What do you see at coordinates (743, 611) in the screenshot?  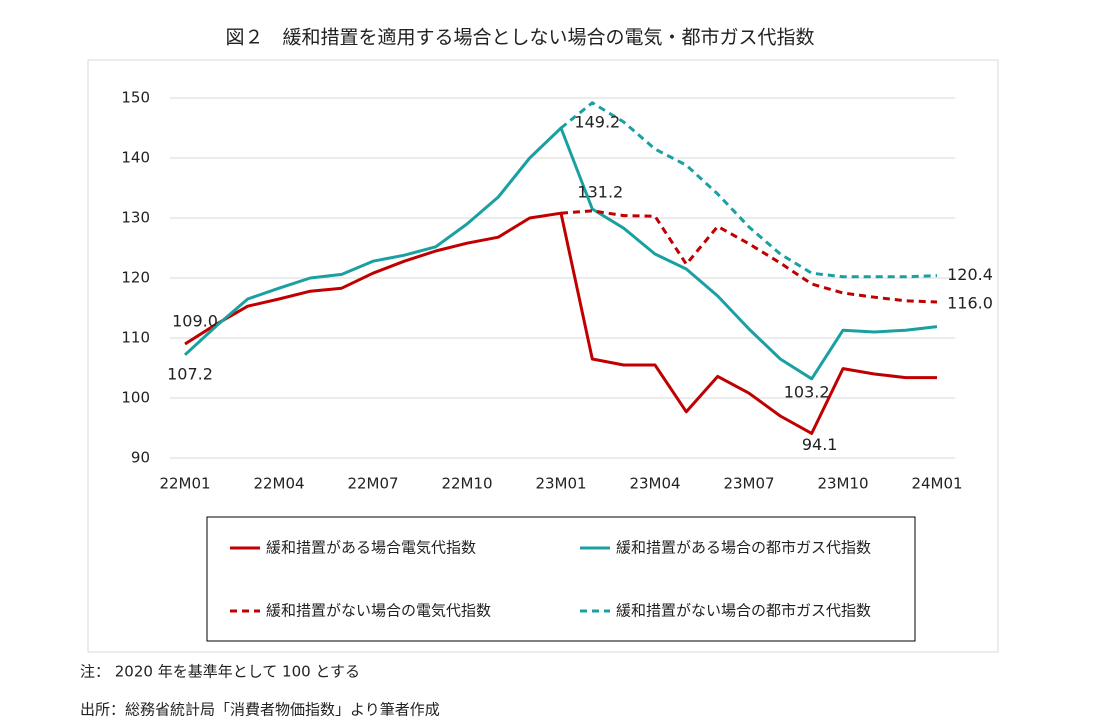 I see `legend-label: 緩和措置がない場合の都市ガス代指数` at bounding box center [743, 611].